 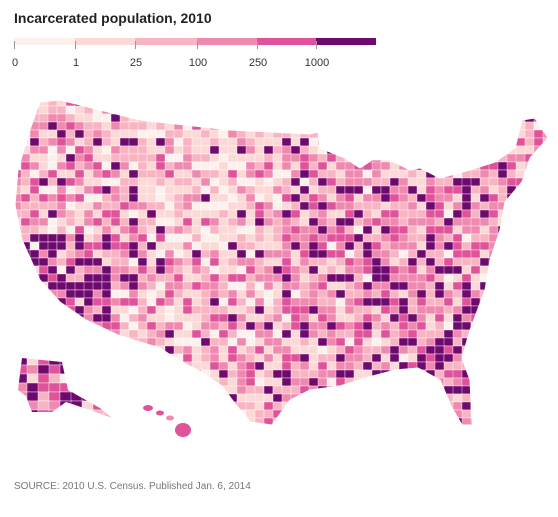 What do you see at coordinates (512, 350) in the screenshot?
I see `us-county-1915` at bounding box center [512, 350].